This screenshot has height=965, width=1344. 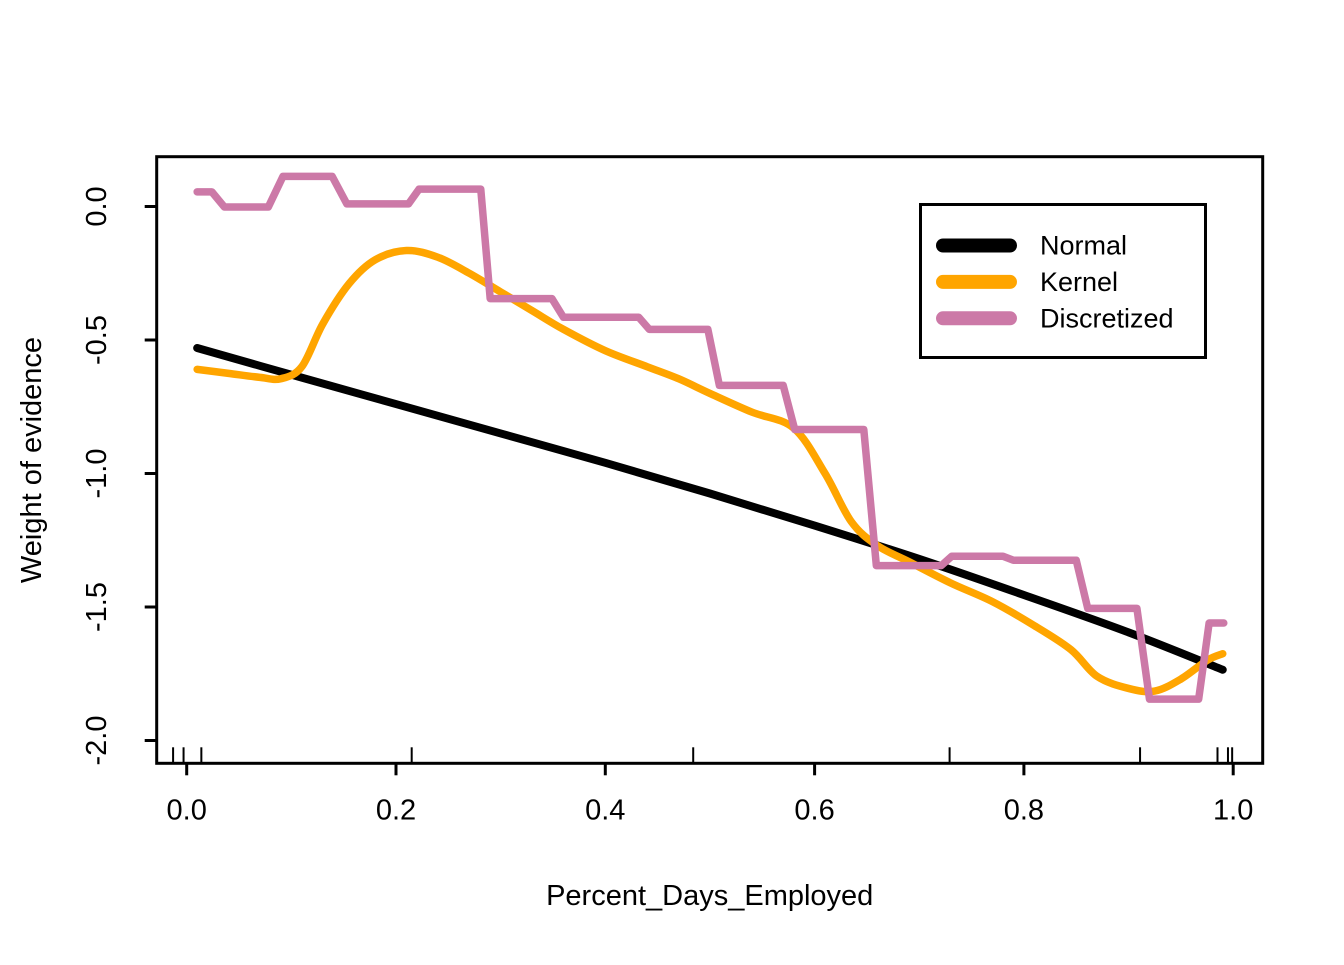 I want to click on legend-item-discretized: Discretized, so click(x=1055, y=318).